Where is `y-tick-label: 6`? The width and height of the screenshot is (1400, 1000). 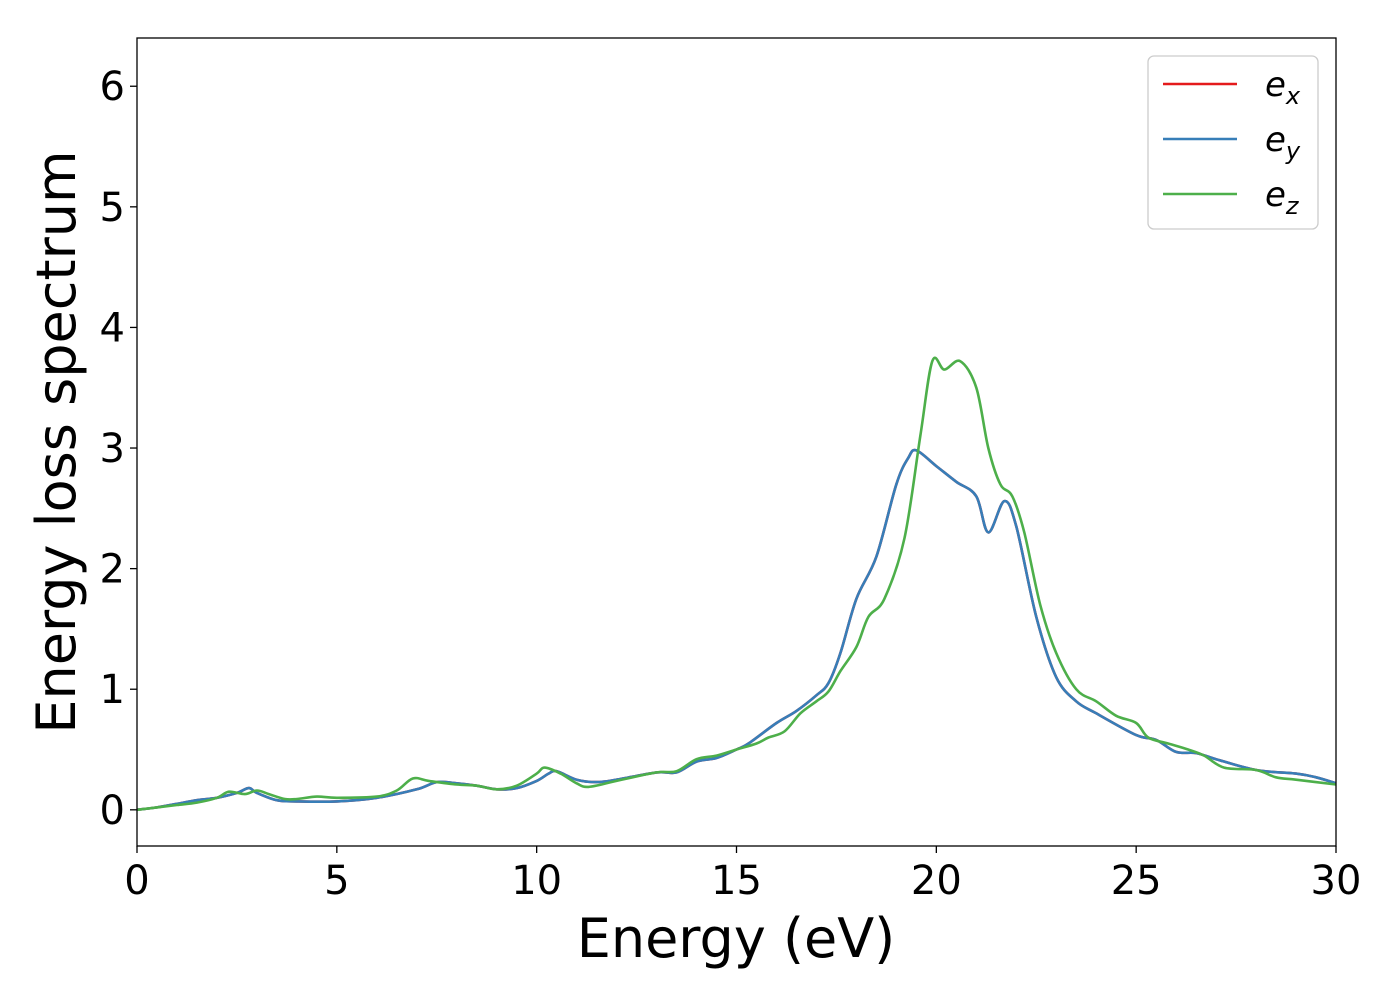
y-tick-label: 6 is located at coordinates (112, 87).